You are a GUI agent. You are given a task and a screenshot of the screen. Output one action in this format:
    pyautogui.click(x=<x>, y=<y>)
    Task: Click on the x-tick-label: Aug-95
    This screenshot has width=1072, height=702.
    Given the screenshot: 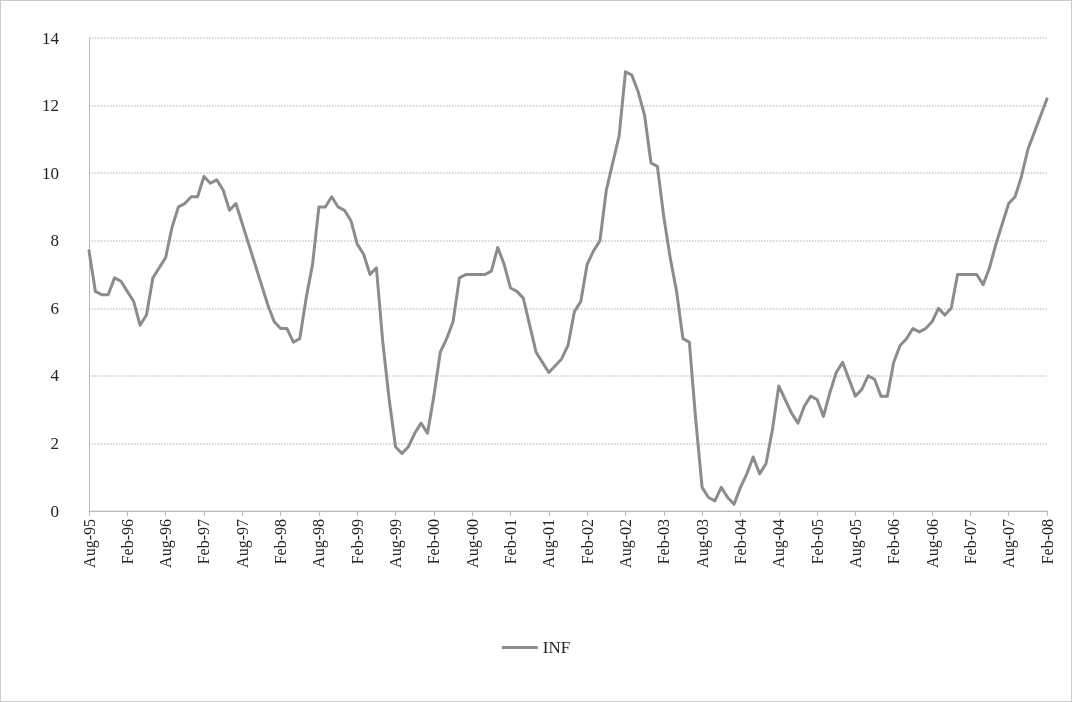 What is the action you would take?
    pyautogui.click(x=89, y=543)
    